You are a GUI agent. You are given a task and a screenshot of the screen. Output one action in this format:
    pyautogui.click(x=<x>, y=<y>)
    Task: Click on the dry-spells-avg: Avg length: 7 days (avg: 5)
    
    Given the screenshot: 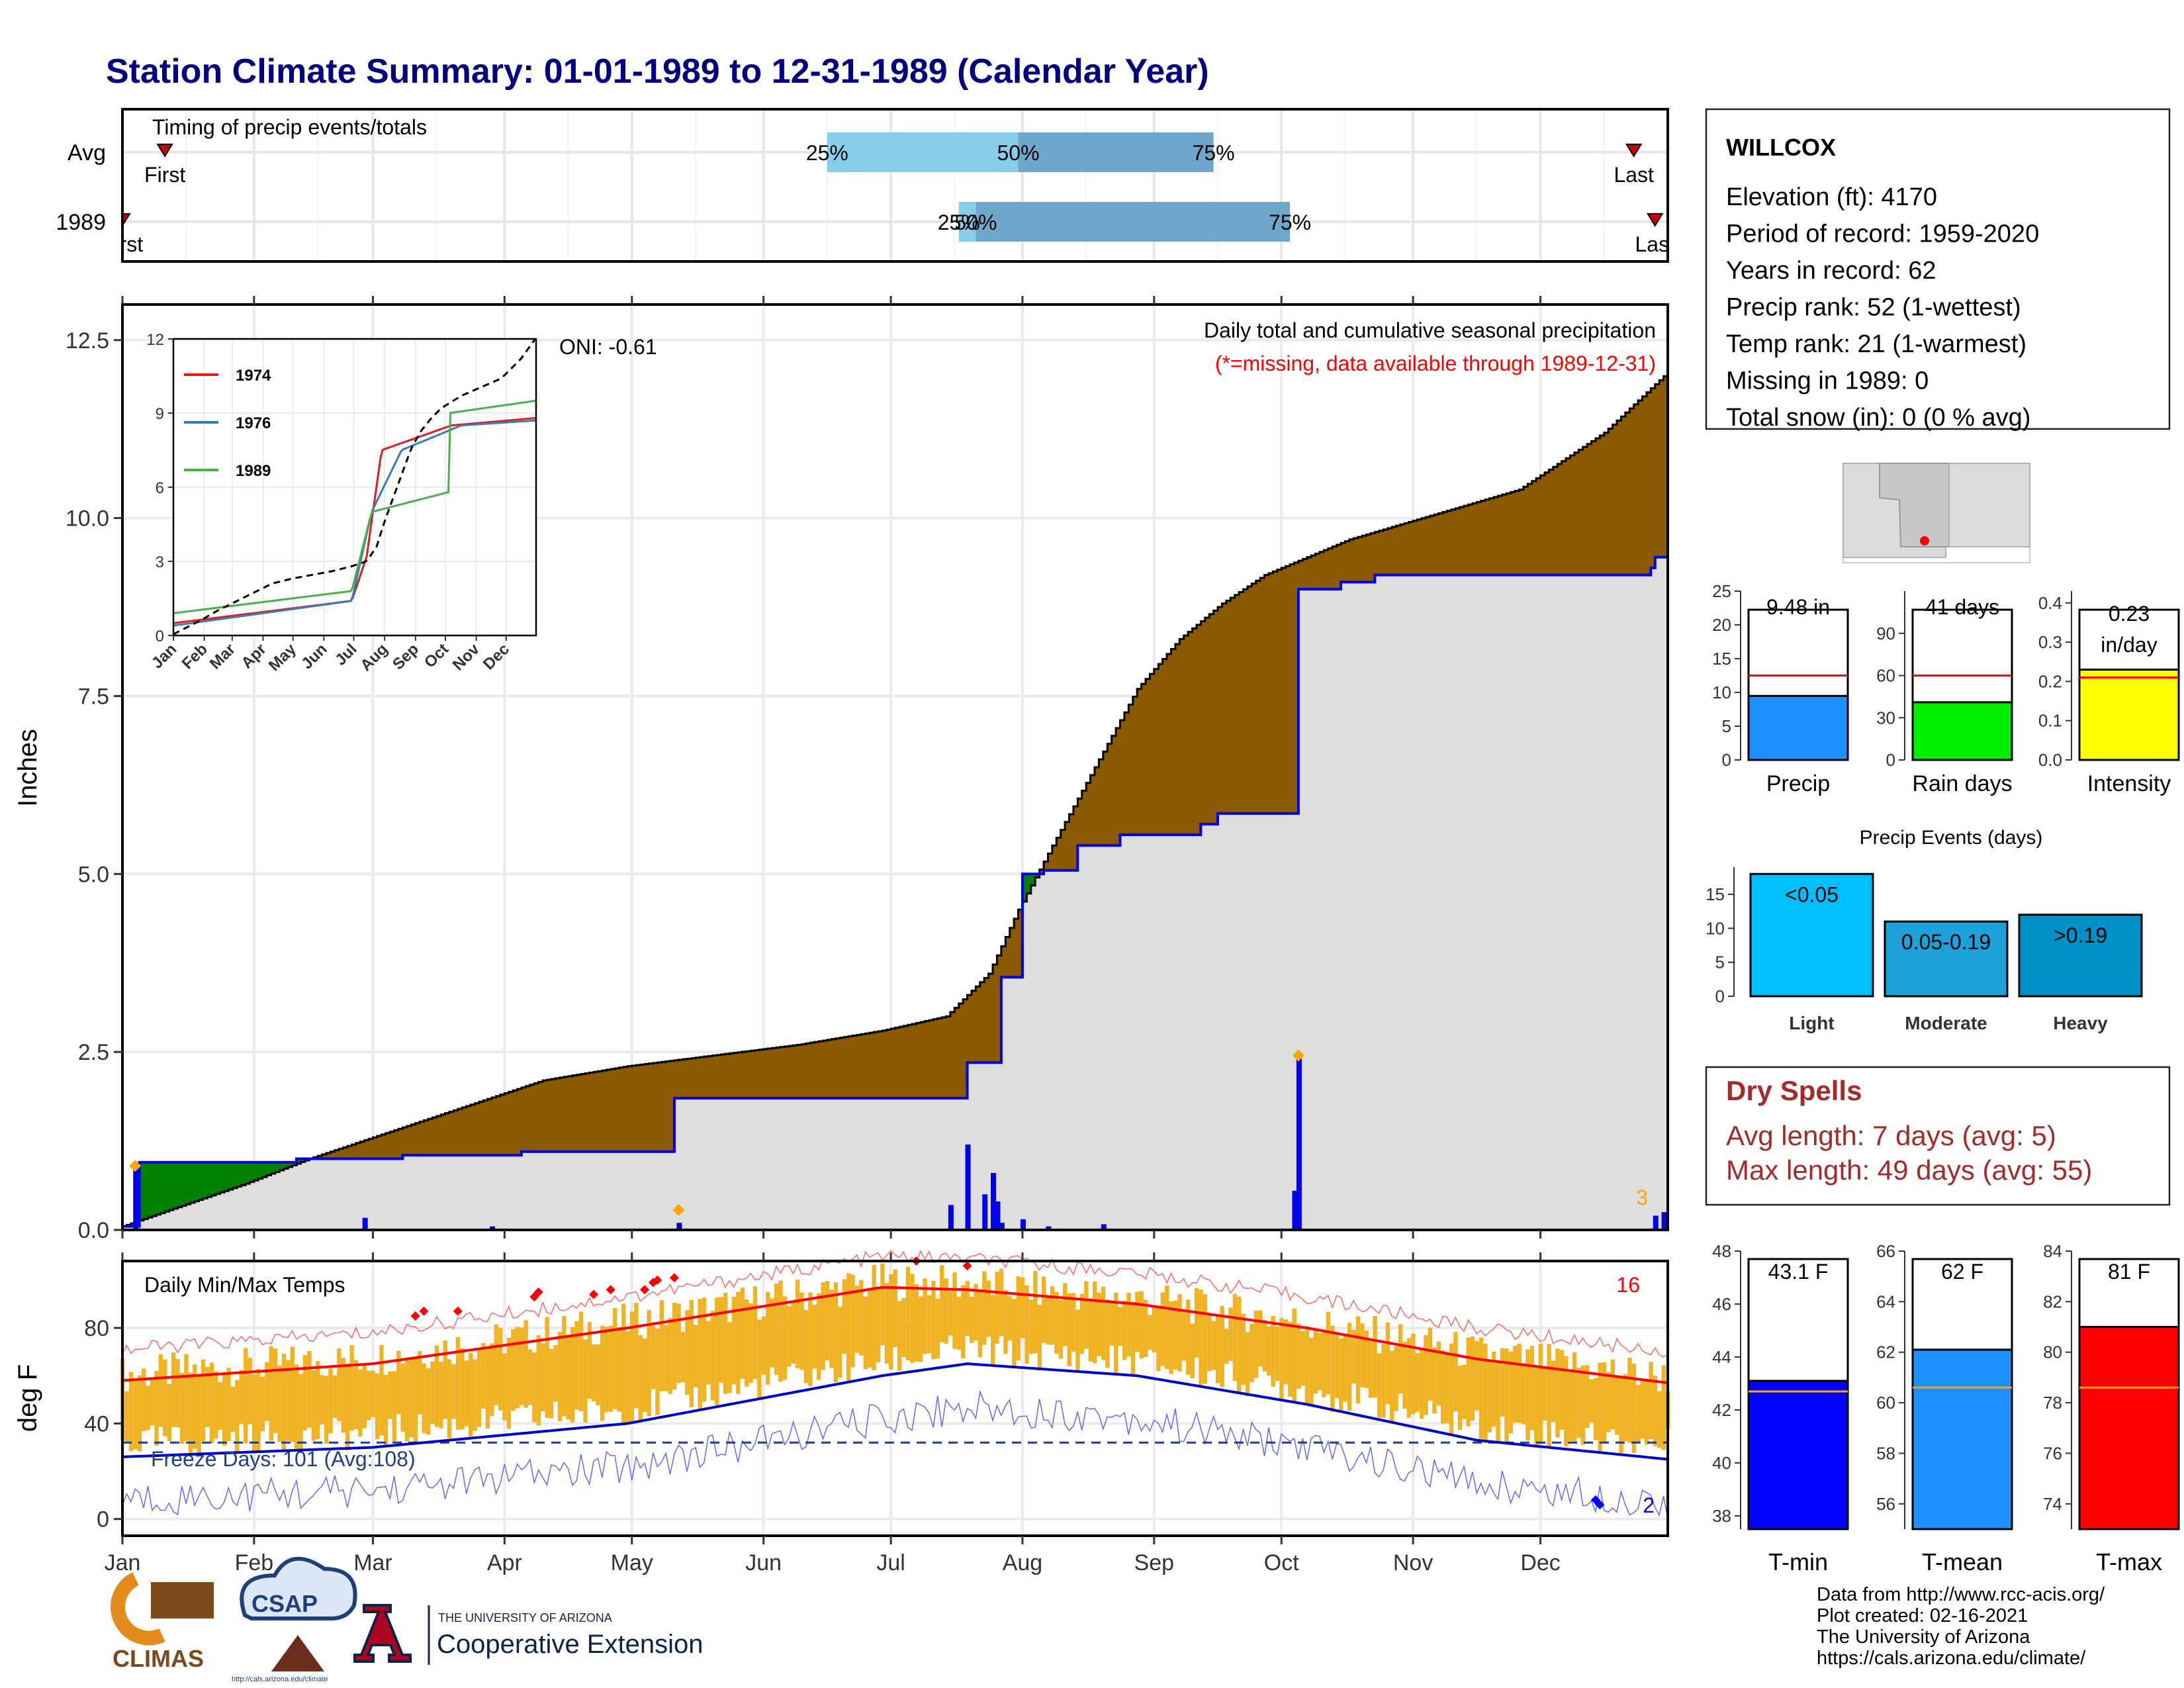 What is the action you would take?
    pyautogui.click(x=1891, y=1135)
    